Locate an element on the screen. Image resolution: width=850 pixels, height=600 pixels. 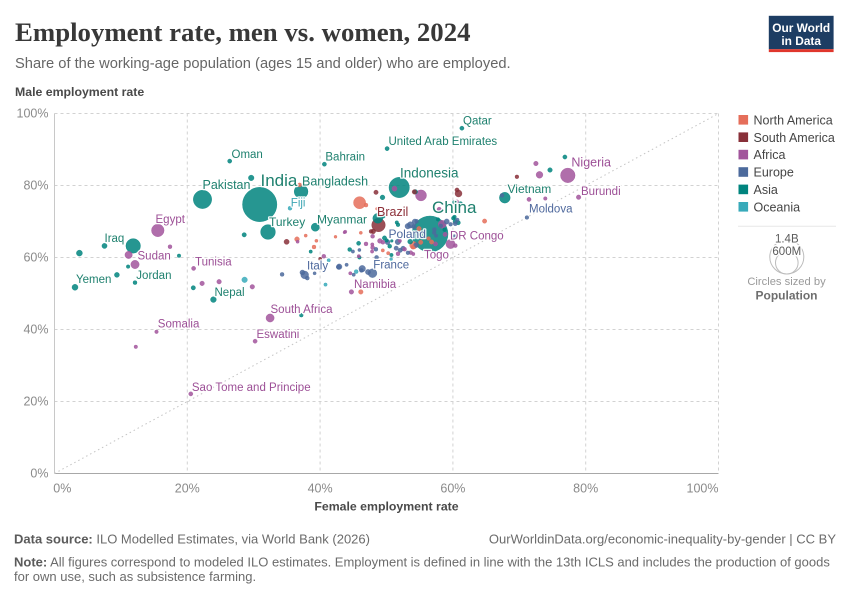
svg-text: 1.4B is located at coordinates (787, 240).